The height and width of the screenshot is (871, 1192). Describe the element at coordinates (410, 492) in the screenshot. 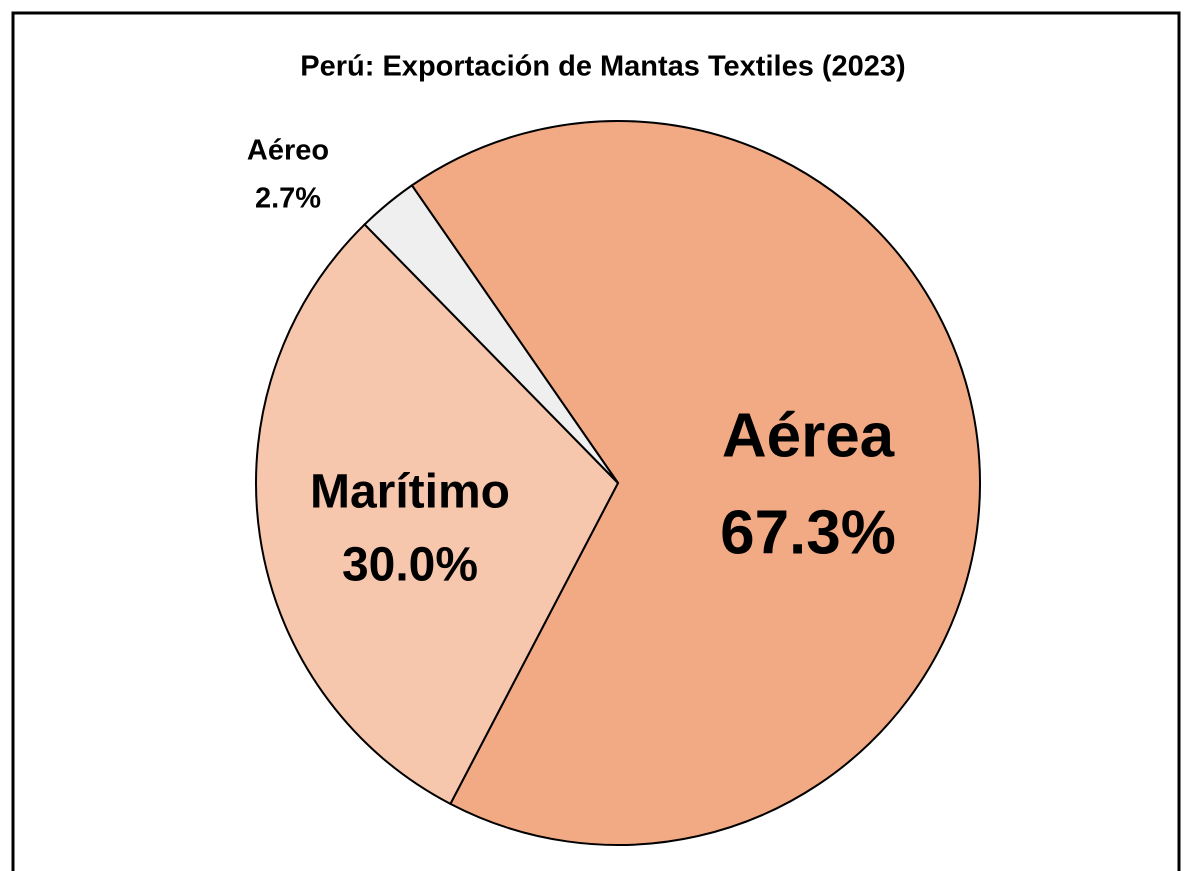

I see `slice-label: Marítimo` at that location.